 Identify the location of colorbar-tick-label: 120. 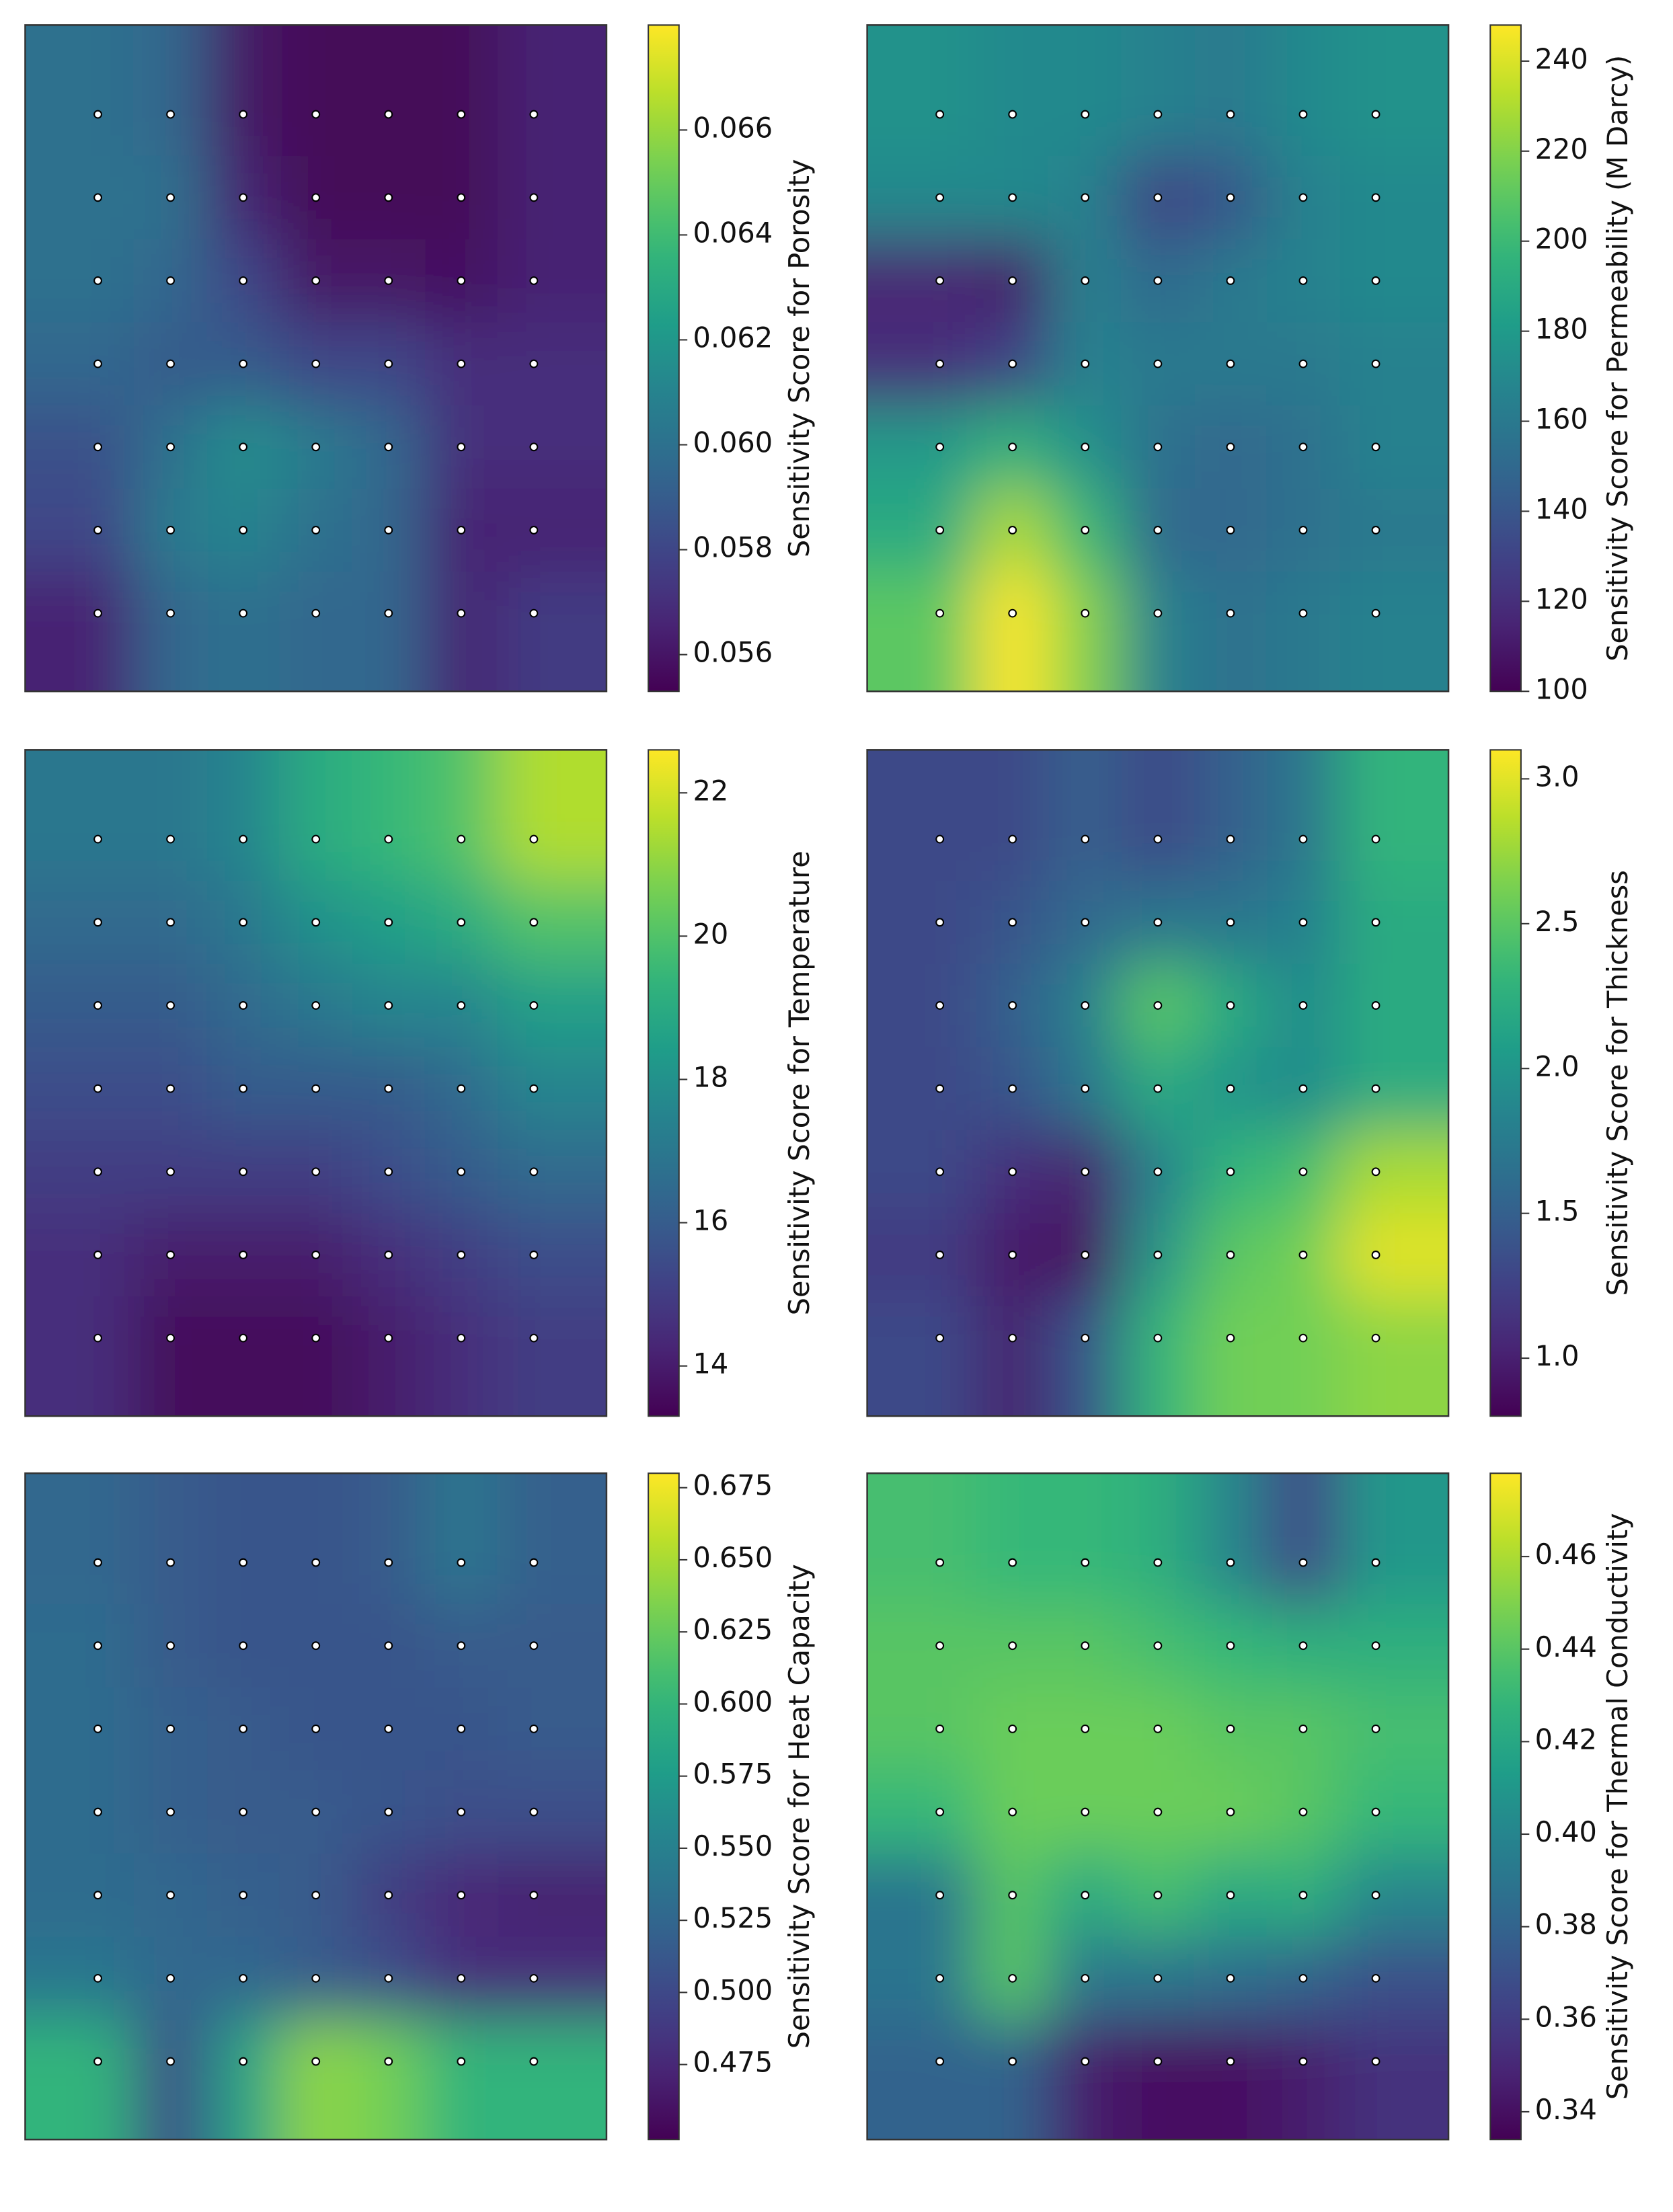
(1562, 599).